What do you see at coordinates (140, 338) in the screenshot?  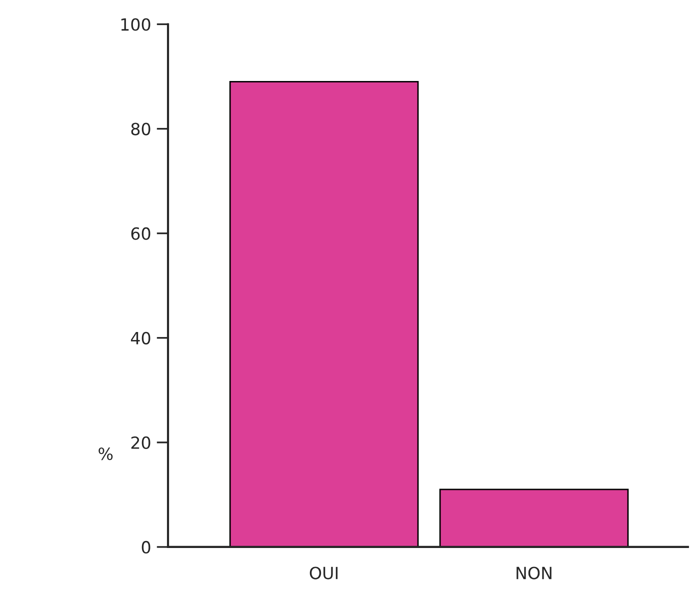 I see `y-tick-label: 40` at bounding box center [140, 338].